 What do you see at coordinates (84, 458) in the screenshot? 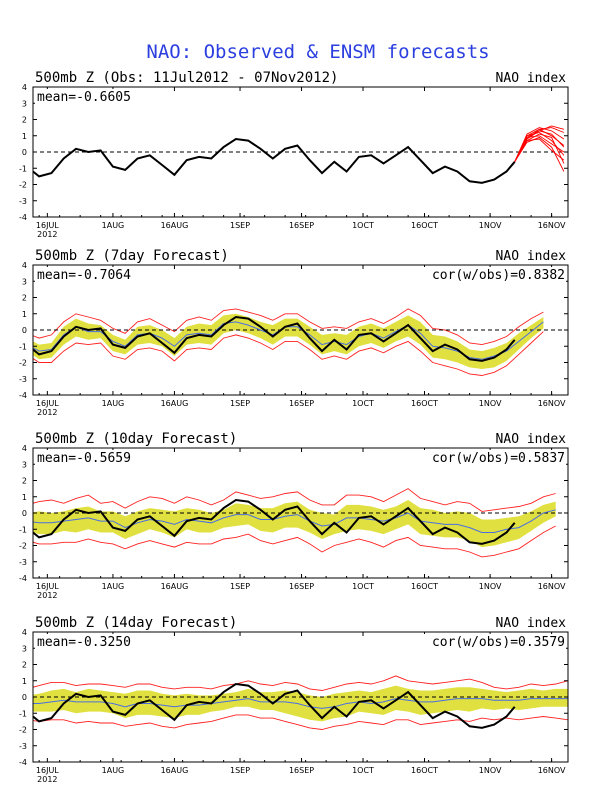
I see `mean-label: mean=-0.5659` at bounding box center [84, 458].